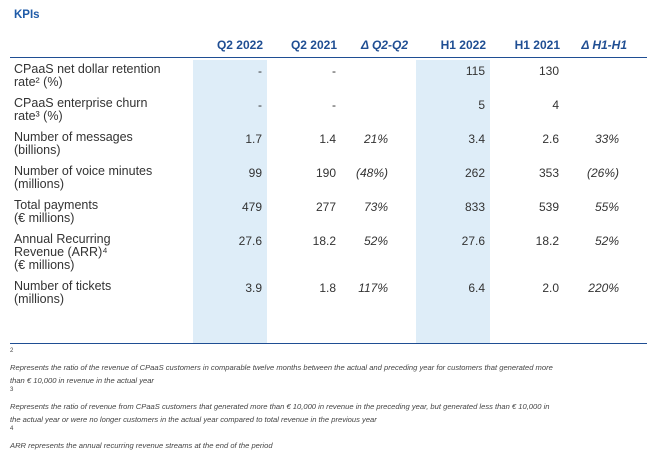 The height and width of the screenshot is (452, 657). Describe the element at coordinates (550, 288) in the screenshot. I see `table-cell: 2.0` at that location.